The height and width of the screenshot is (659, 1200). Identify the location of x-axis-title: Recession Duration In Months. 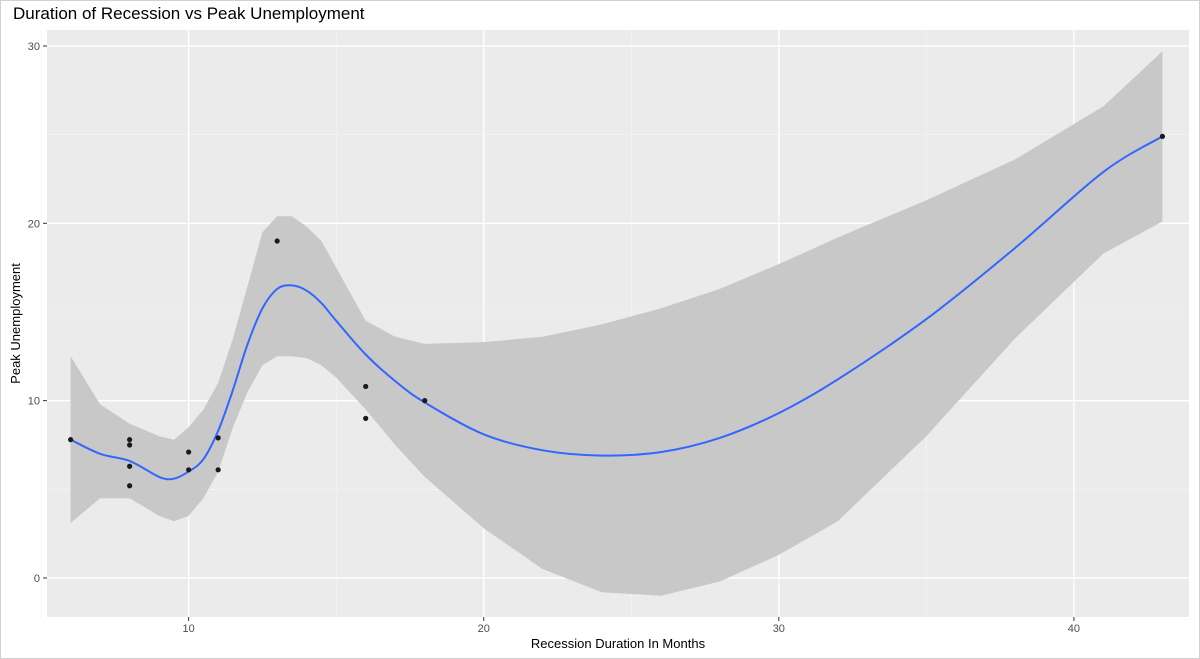
(618, 643).